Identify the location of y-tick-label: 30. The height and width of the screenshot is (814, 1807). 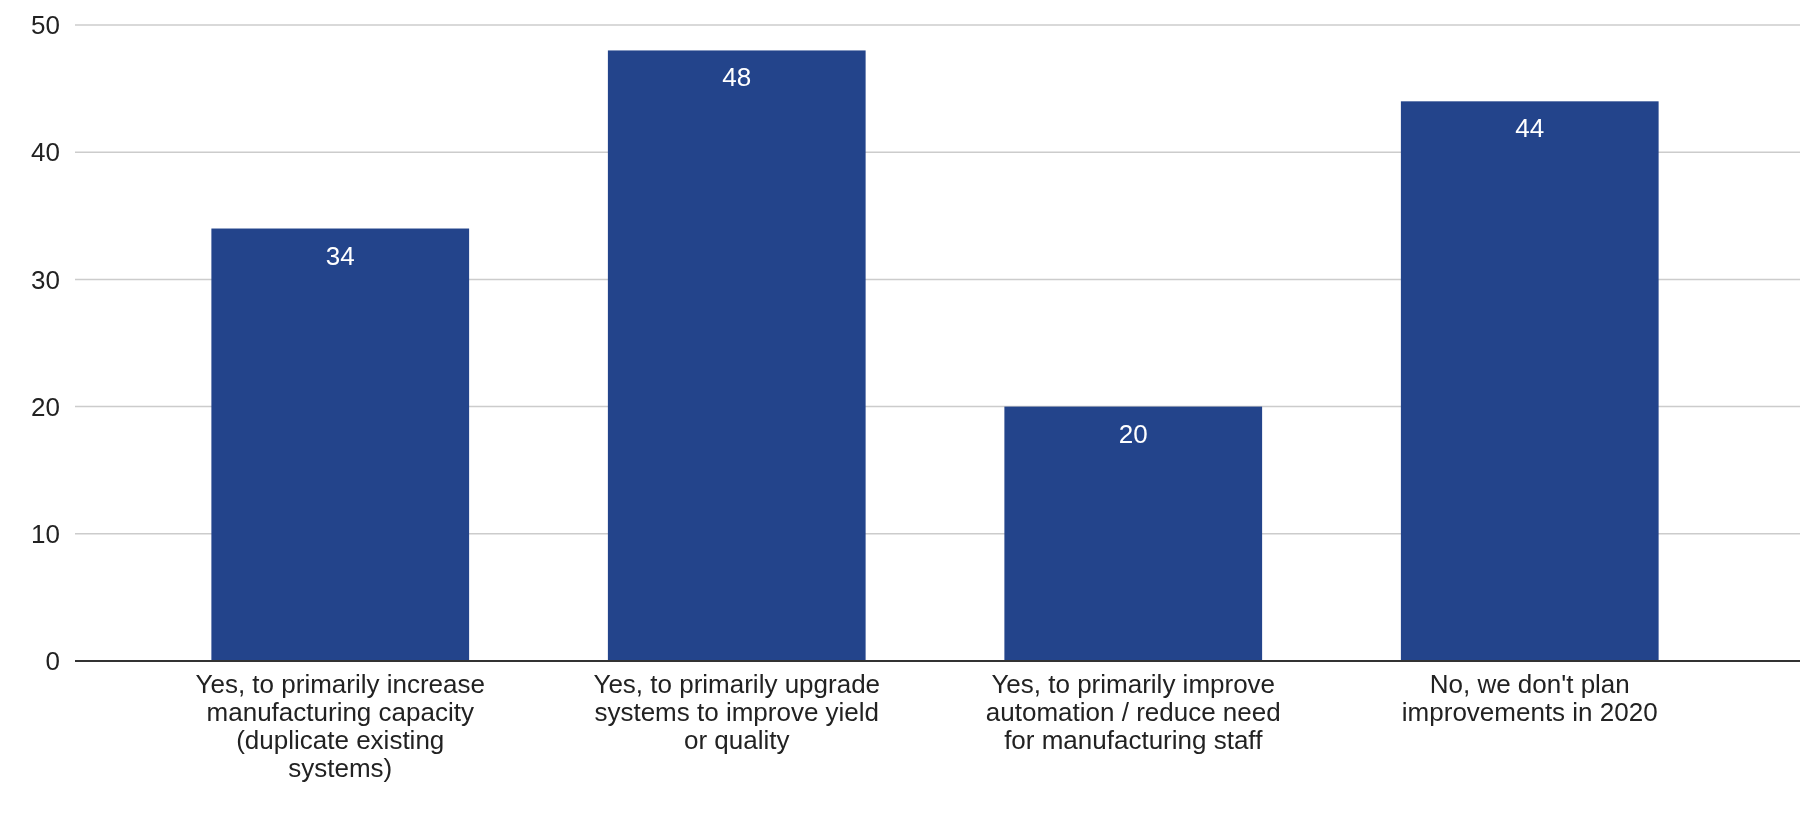
(45, 279).